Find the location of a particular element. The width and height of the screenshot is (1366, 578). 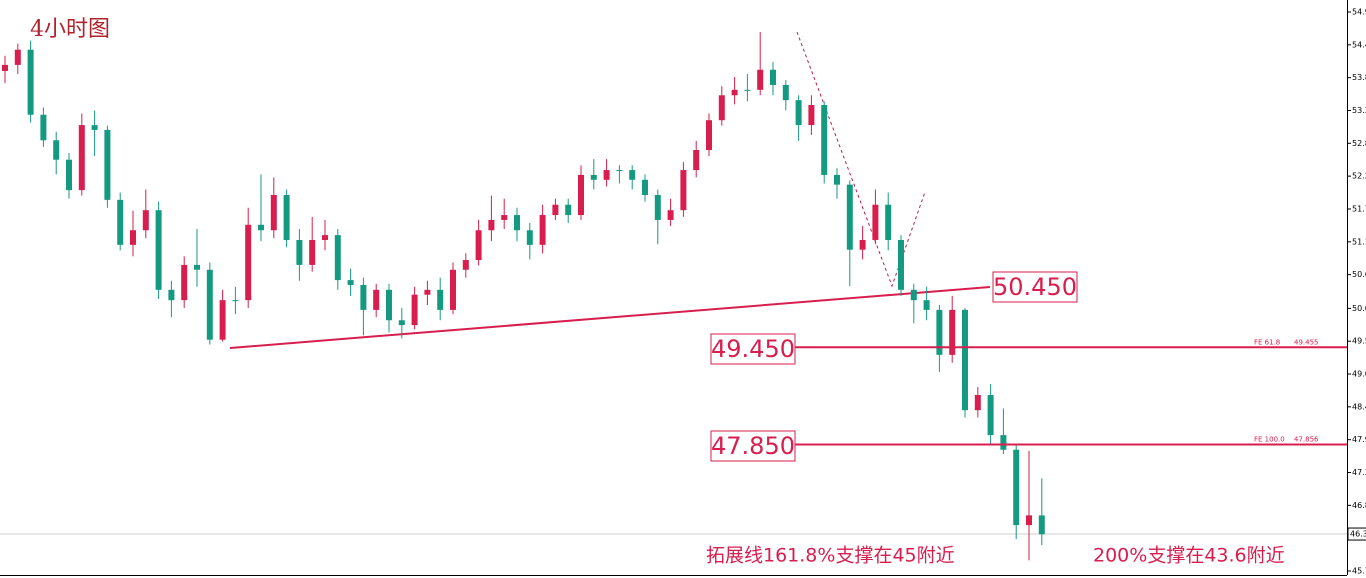

y-tick-label: 53.350 is located at coordinates (1359, 110).